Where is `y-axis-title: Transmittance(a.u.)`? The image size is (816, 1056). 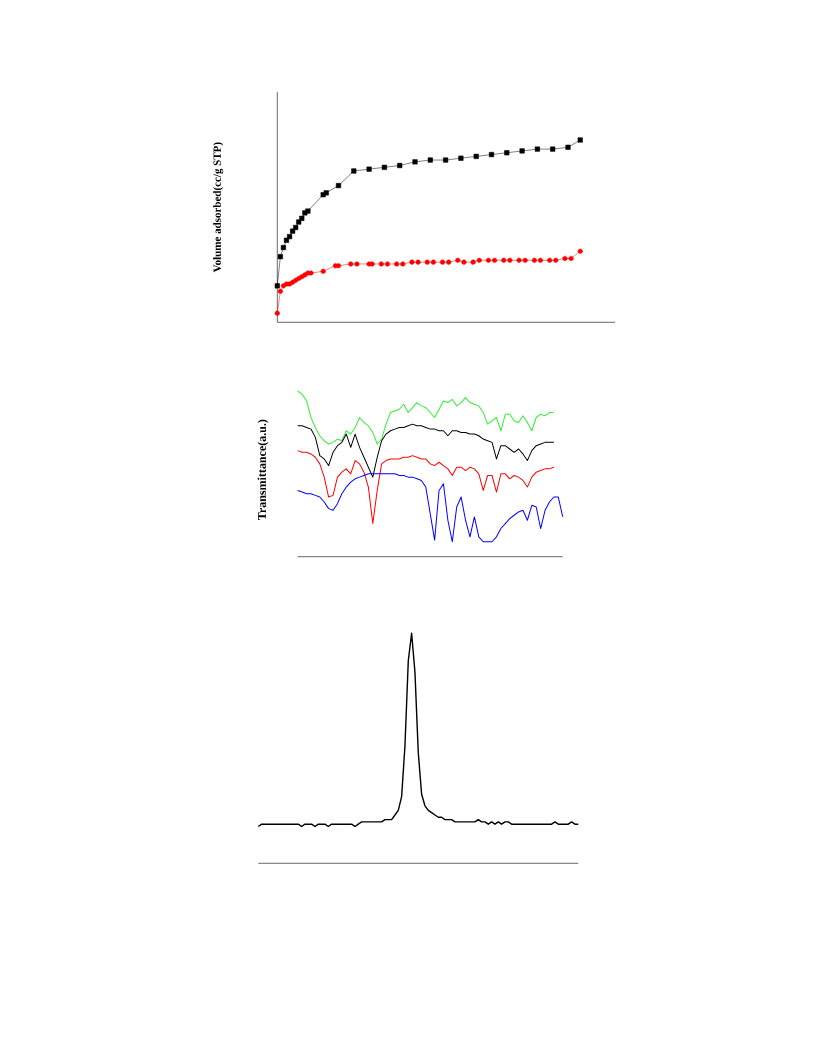 y-axis-title: Transmittance(a.u.) is located at coordinates (263, 470).